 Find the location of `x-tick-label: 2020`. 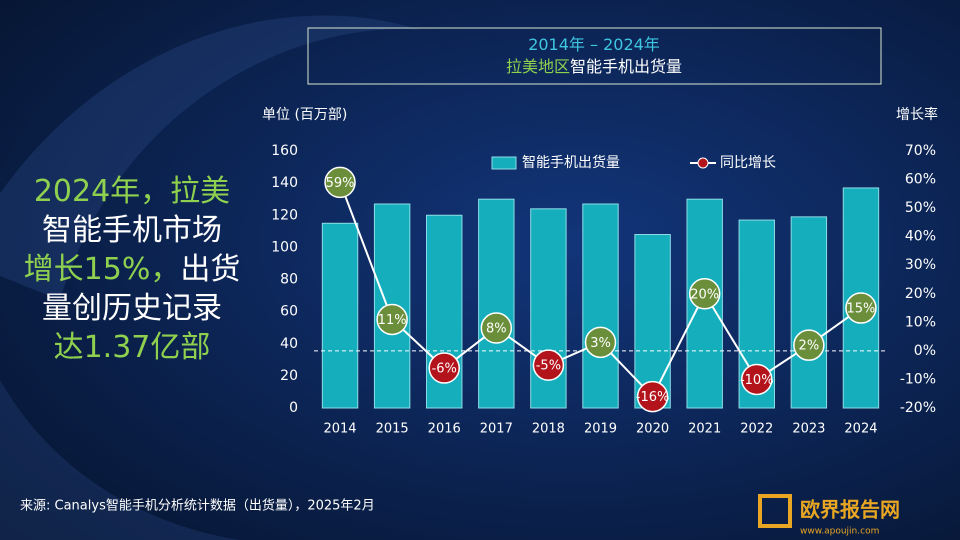

x-tick-label: 2020 is located at coordinates (652, 429).